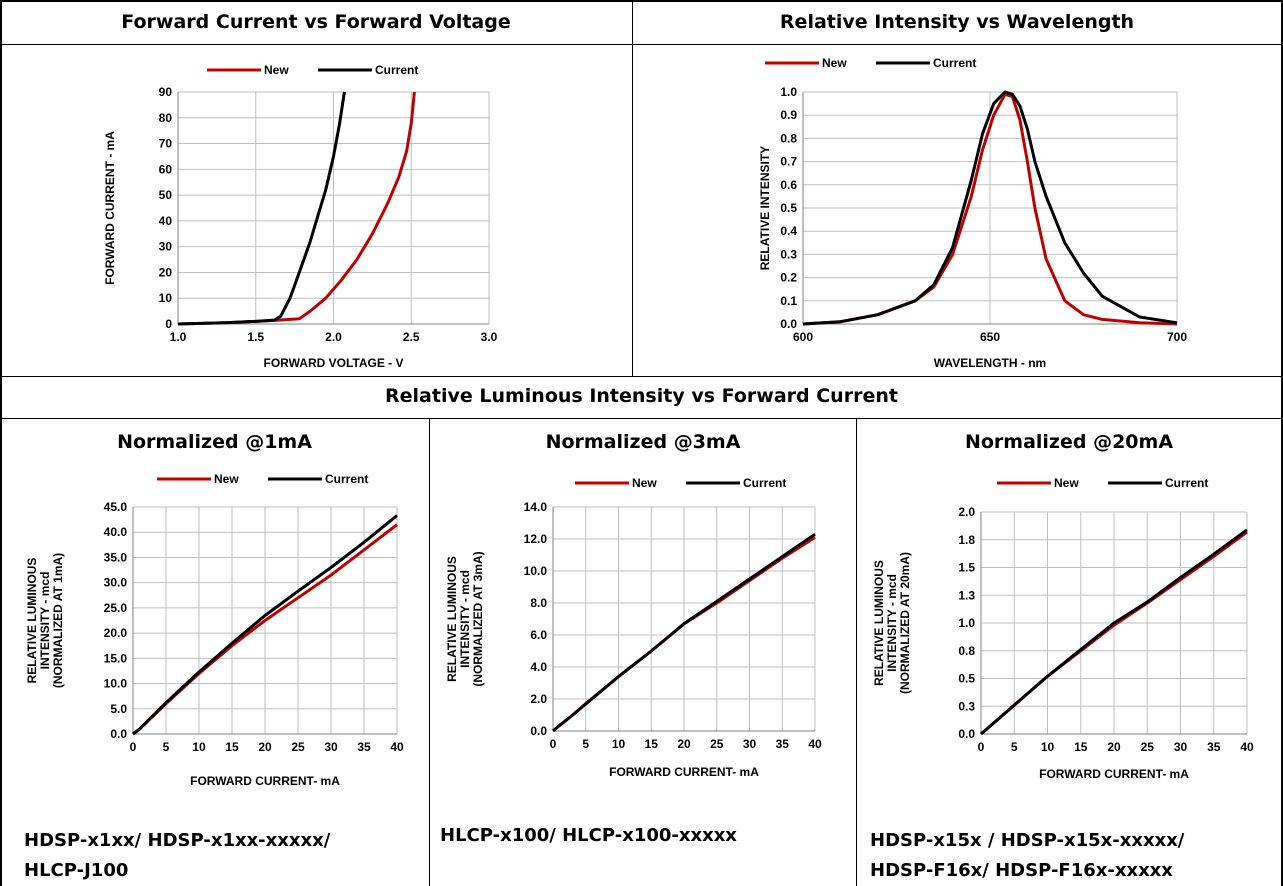 The height and width of the screenshot is (886, 1283). I want to click on y-tick-label: 8.0, so click(538, 603).